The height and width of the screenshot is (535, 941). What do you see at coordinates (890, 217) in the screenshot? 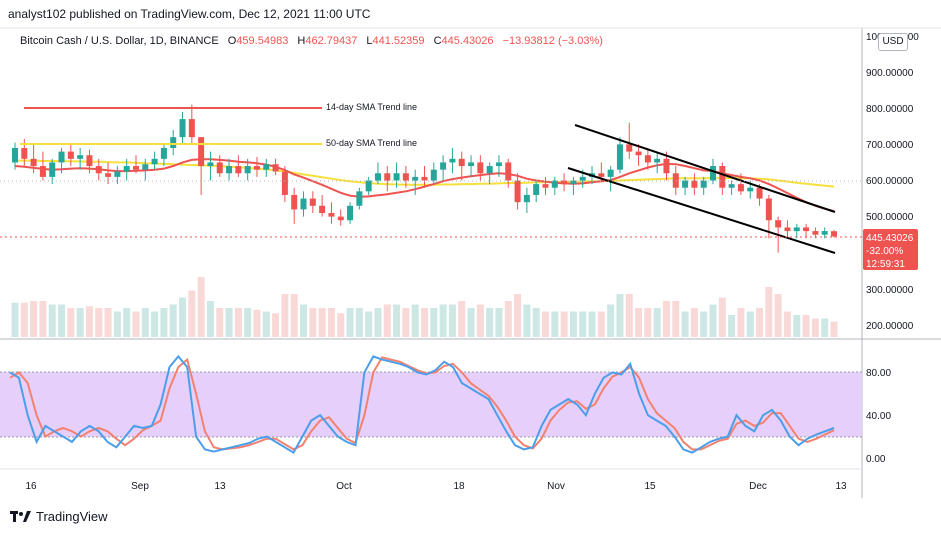
I see `price-tick: 500.00000` at bounding box center [890, 217].